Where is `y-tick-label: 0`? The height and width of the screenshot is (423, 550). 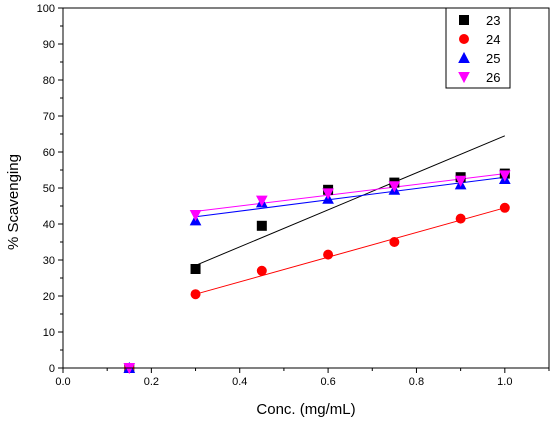 y-tick-label: 0 is located at coordinates (52, 369).